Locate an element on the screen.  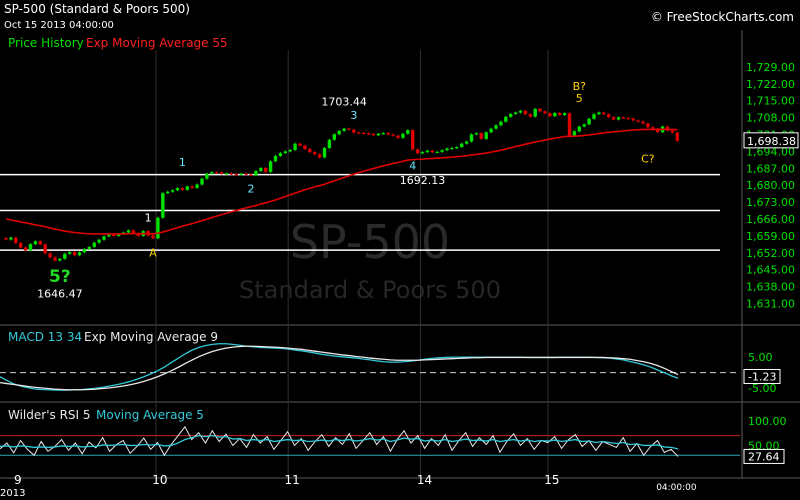
x-axis-labels: 9 10 11 14 15 04:00:00 is located at coordinates (355, 483).